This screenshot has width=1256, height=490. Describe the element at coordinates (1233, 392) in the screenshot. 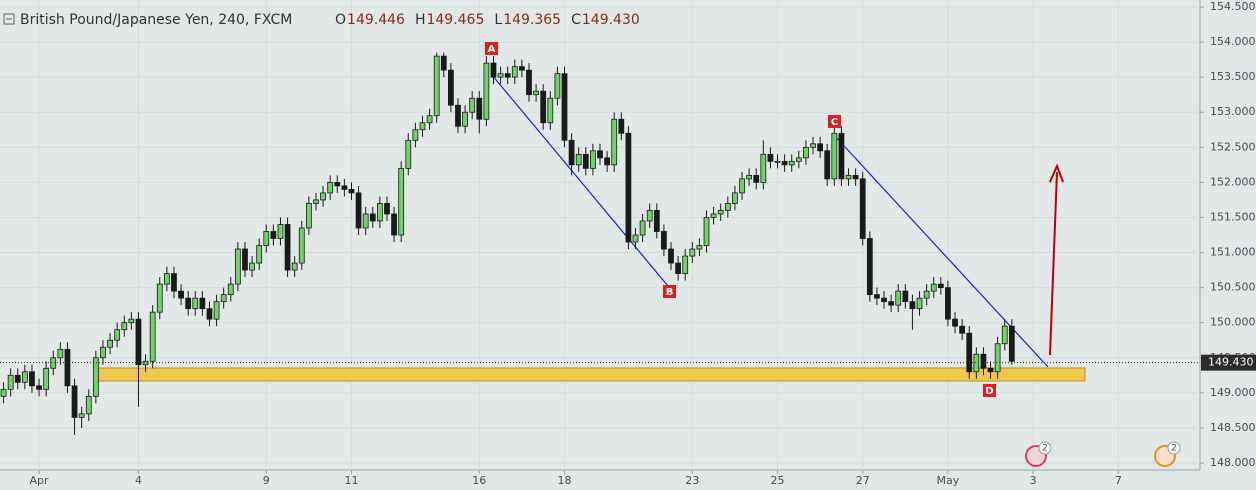

I see `y-tick-label: 149.000` at that location.